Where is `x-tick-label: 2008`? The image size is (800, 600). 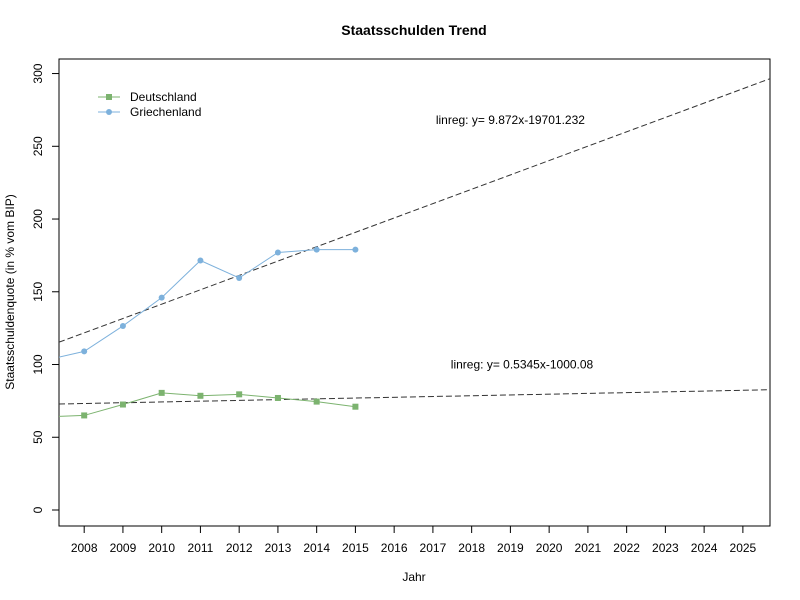
x-tick-label: 2008 is located at coordinates (84, 548).